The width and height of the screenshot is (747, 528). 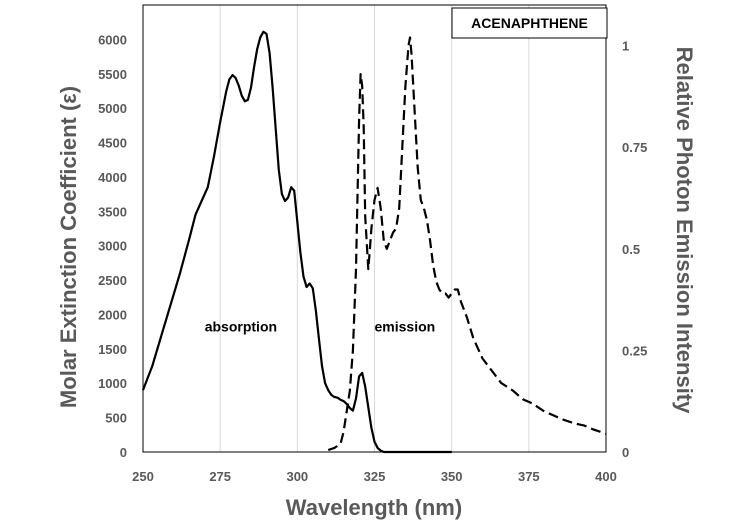 I want to click on x-tick-label: 325, so click(x=375, y=476).